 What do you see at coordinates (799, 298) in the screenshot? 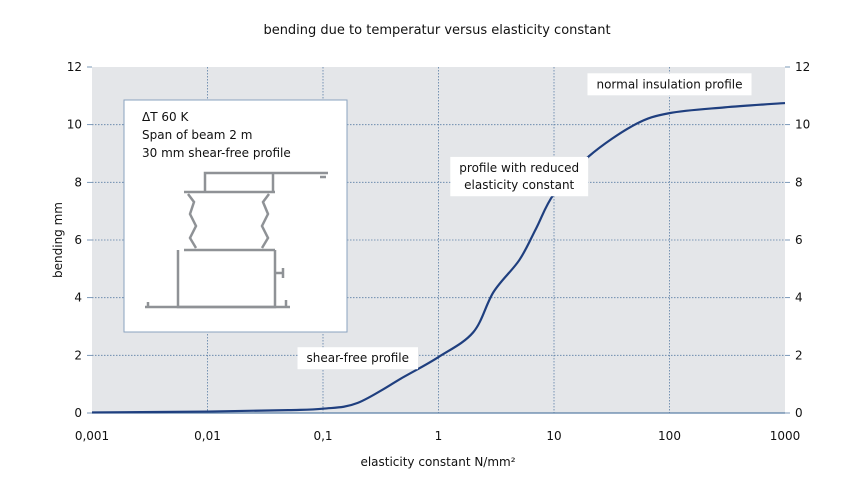
I see `y-tick-label-right: 4` at bounding box center [799, 298].